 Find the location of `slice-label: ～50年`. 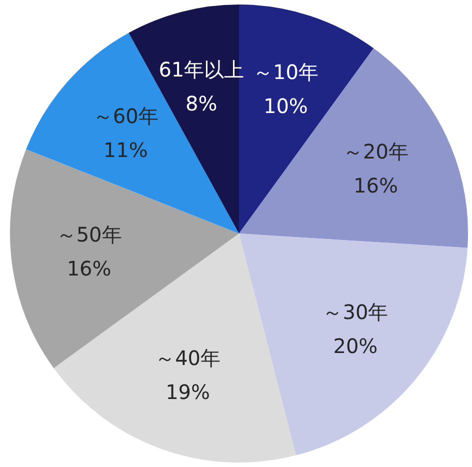

slice-label: ～50年 is located at coordinates (89, 234).